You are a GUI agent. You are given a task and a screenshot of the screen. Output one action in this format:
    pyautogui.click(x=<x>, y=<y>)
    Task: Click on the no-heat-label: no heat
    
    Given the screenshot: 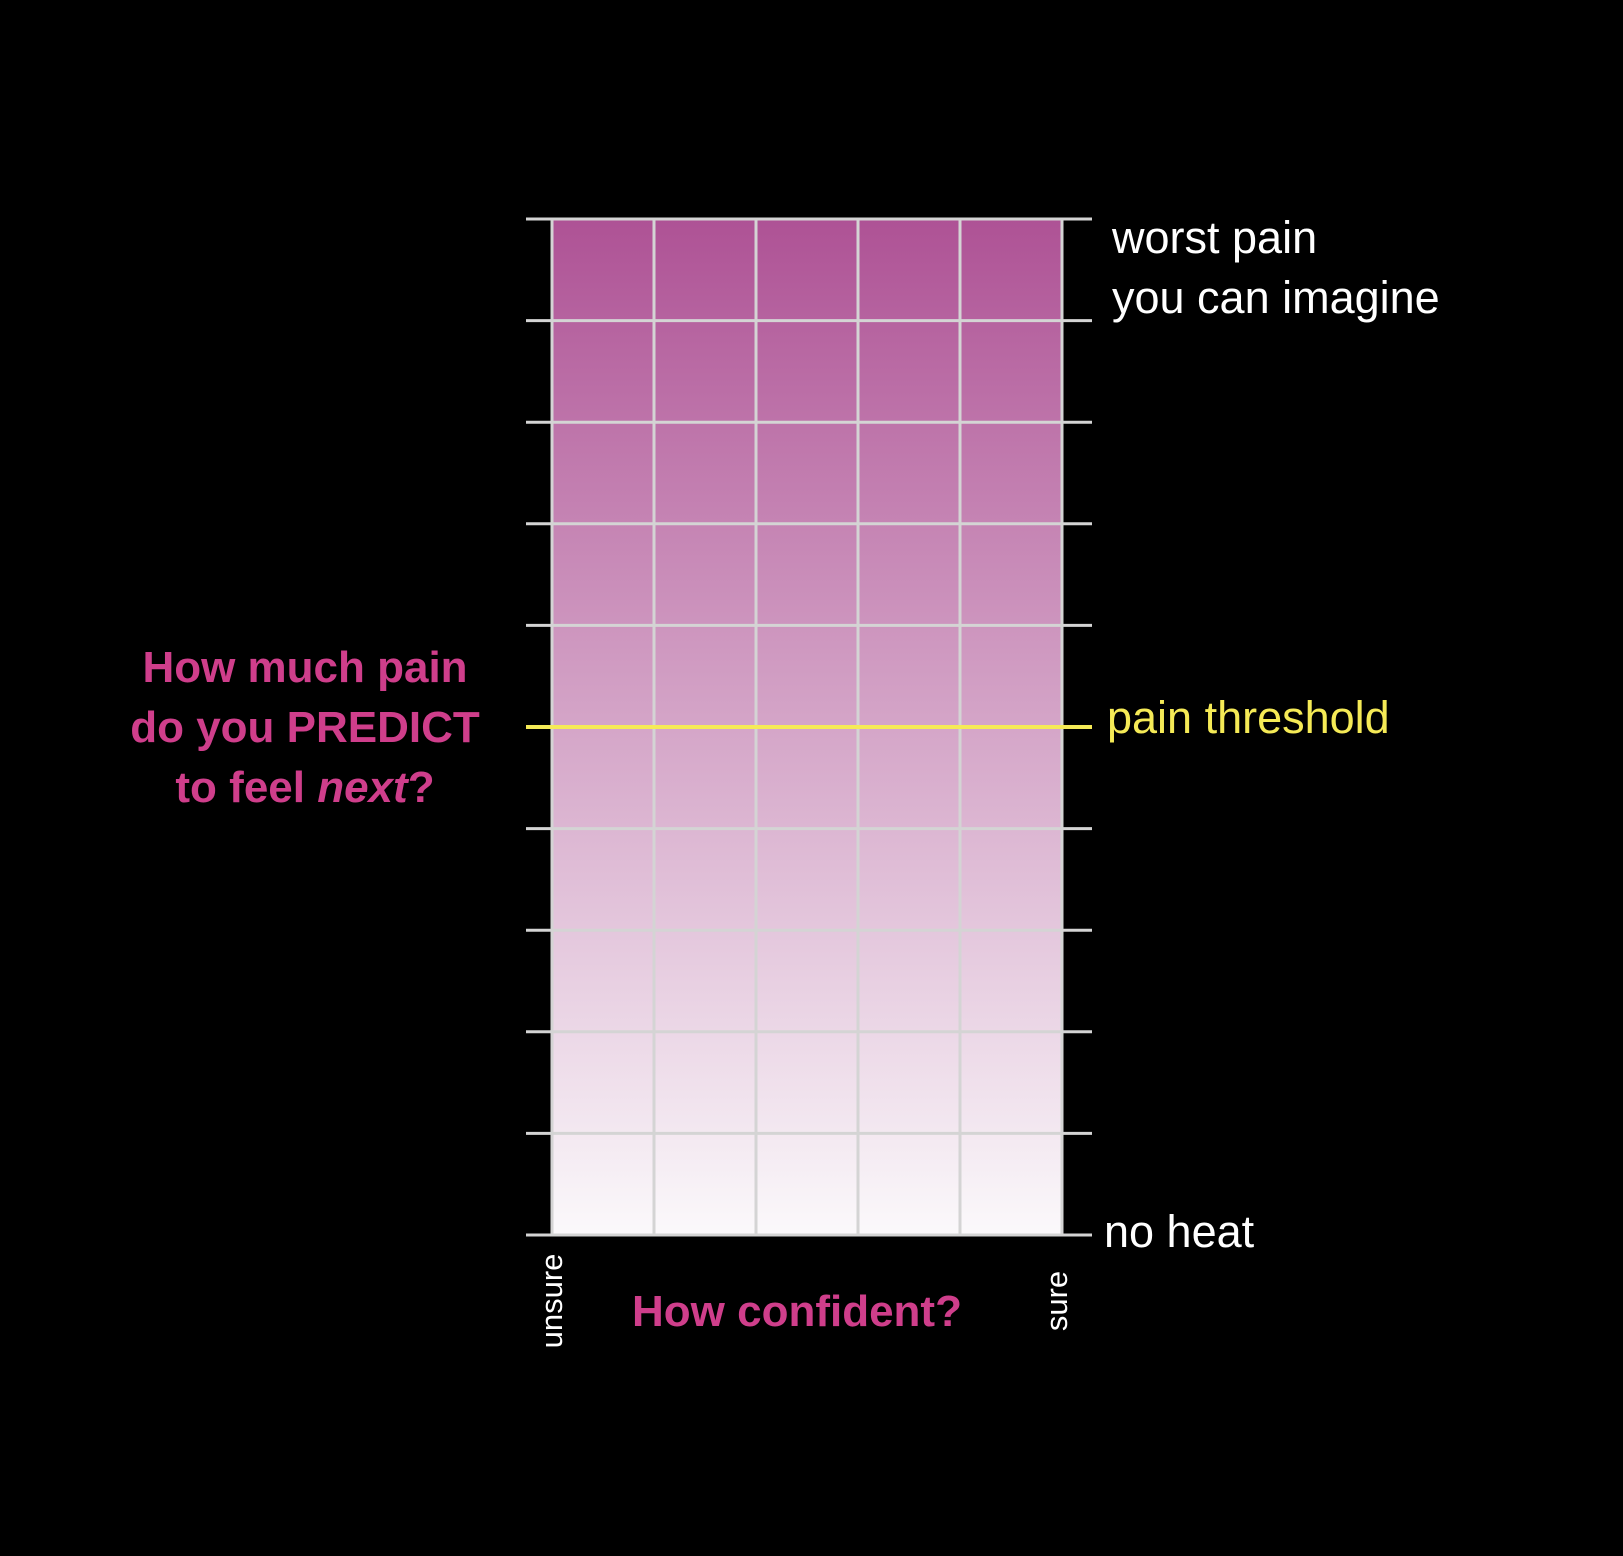 What is the action you would take?
    pyautogui.click(x=1179, y=1231)
    